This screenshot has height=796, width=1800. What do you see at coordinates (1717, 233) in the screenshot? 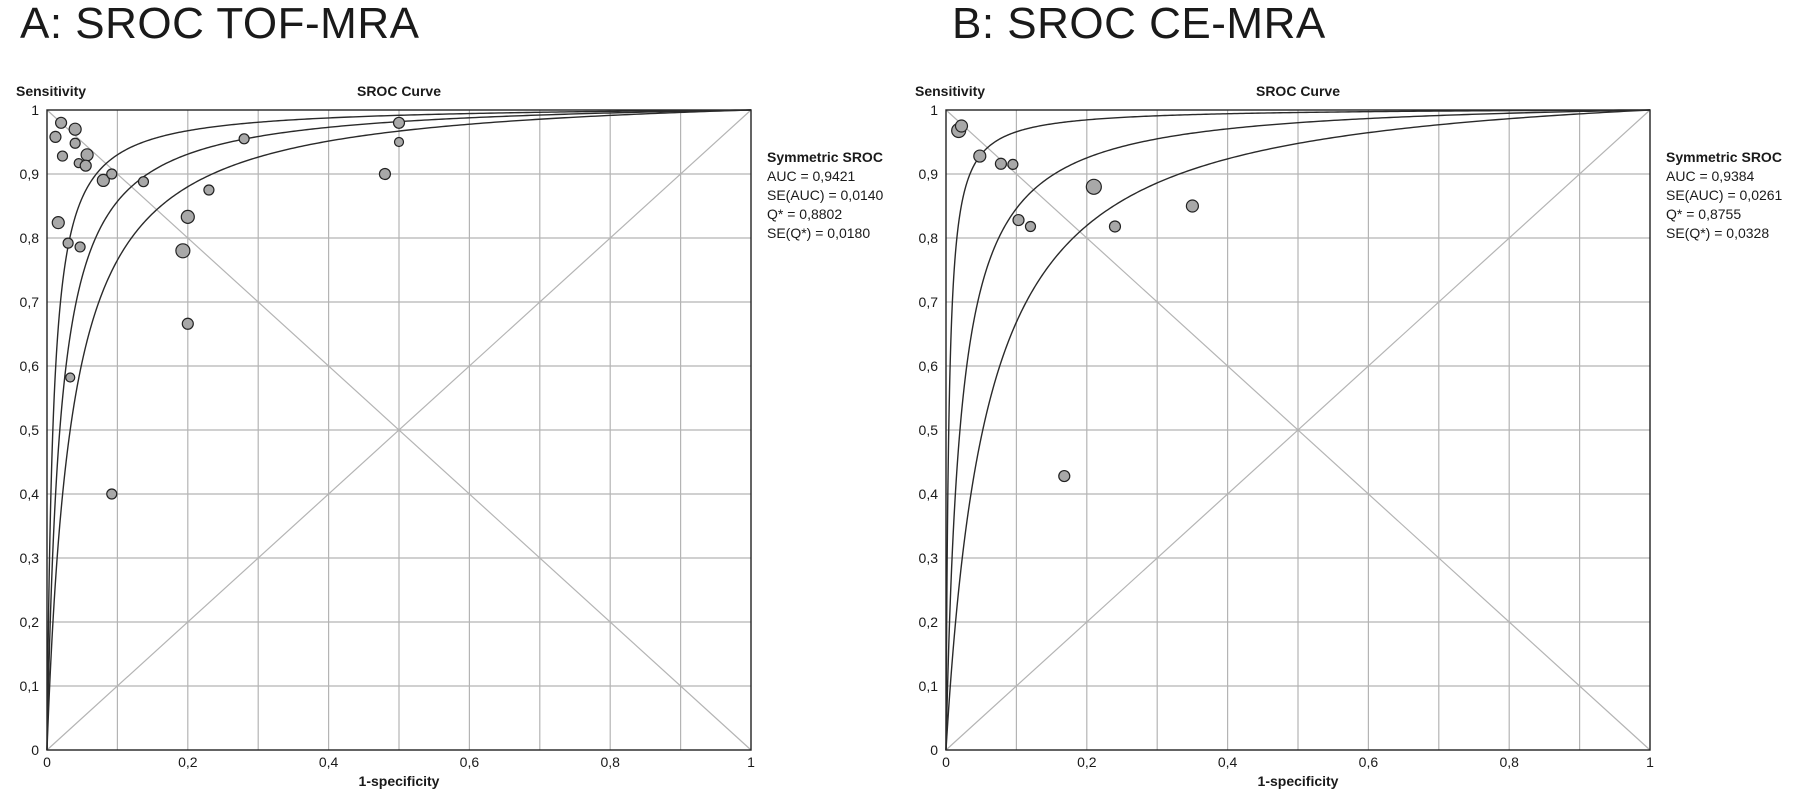
I see `stats-line: SE(Q*) = 0,0328` at bounding box center [1717, 233].